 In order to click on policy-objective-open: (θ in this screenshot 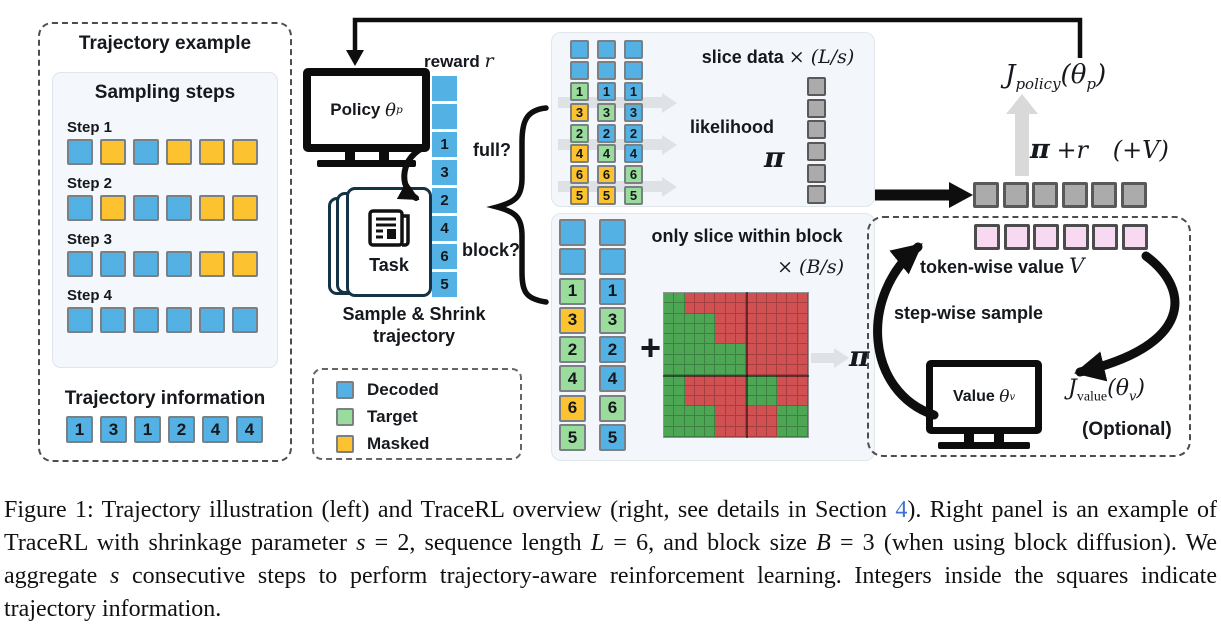, I will do `click(1073, 75)`.